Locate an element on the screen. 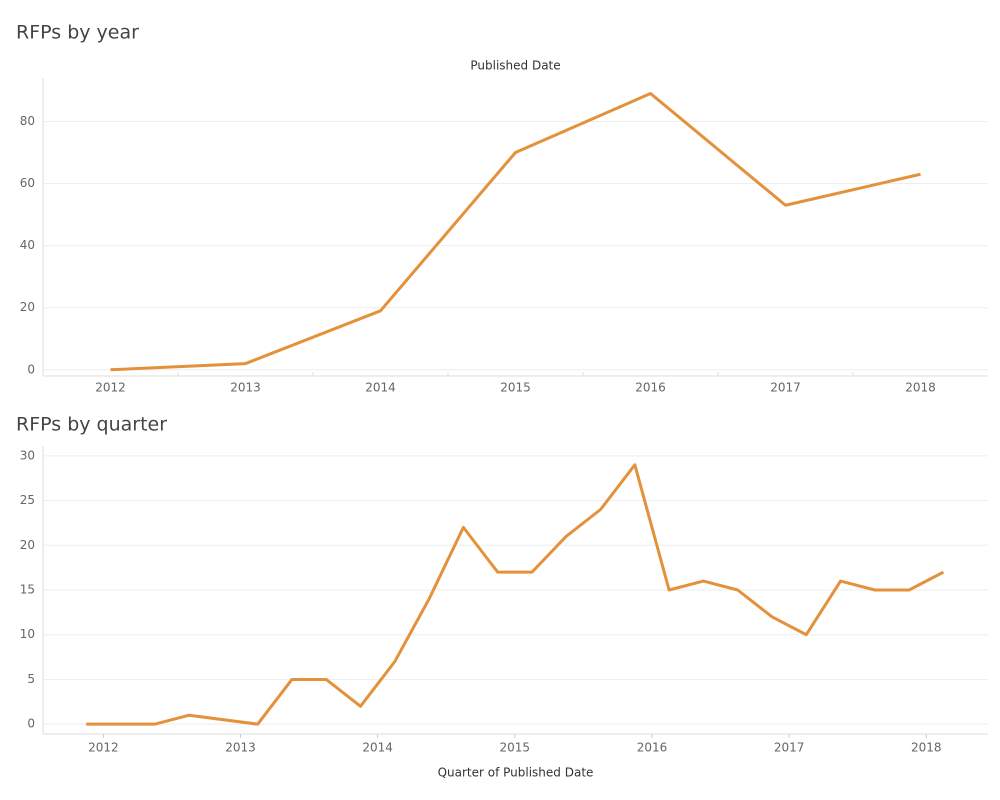 The height and width of the screenshot is (800, 1000). axis-title: Published Date is located at coordinates (515, 66).